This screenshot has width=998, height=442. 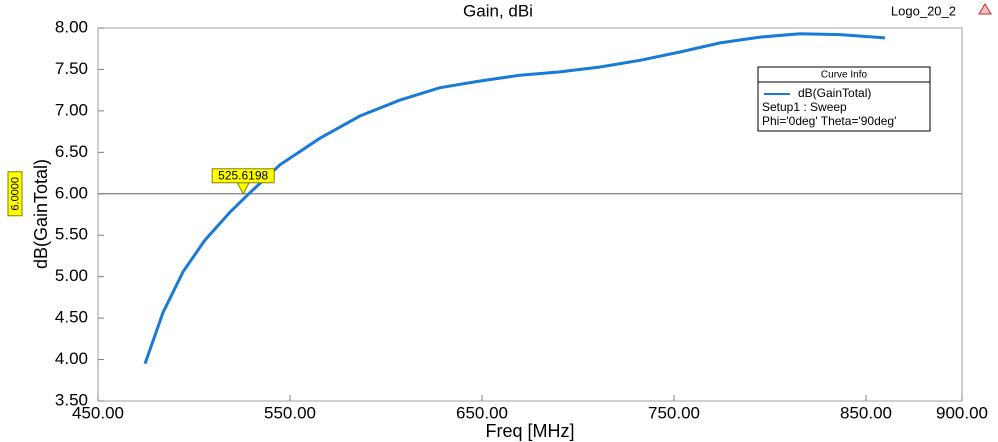 I want to click on y-tick-label: 6.00, so click(x=71, y=192).